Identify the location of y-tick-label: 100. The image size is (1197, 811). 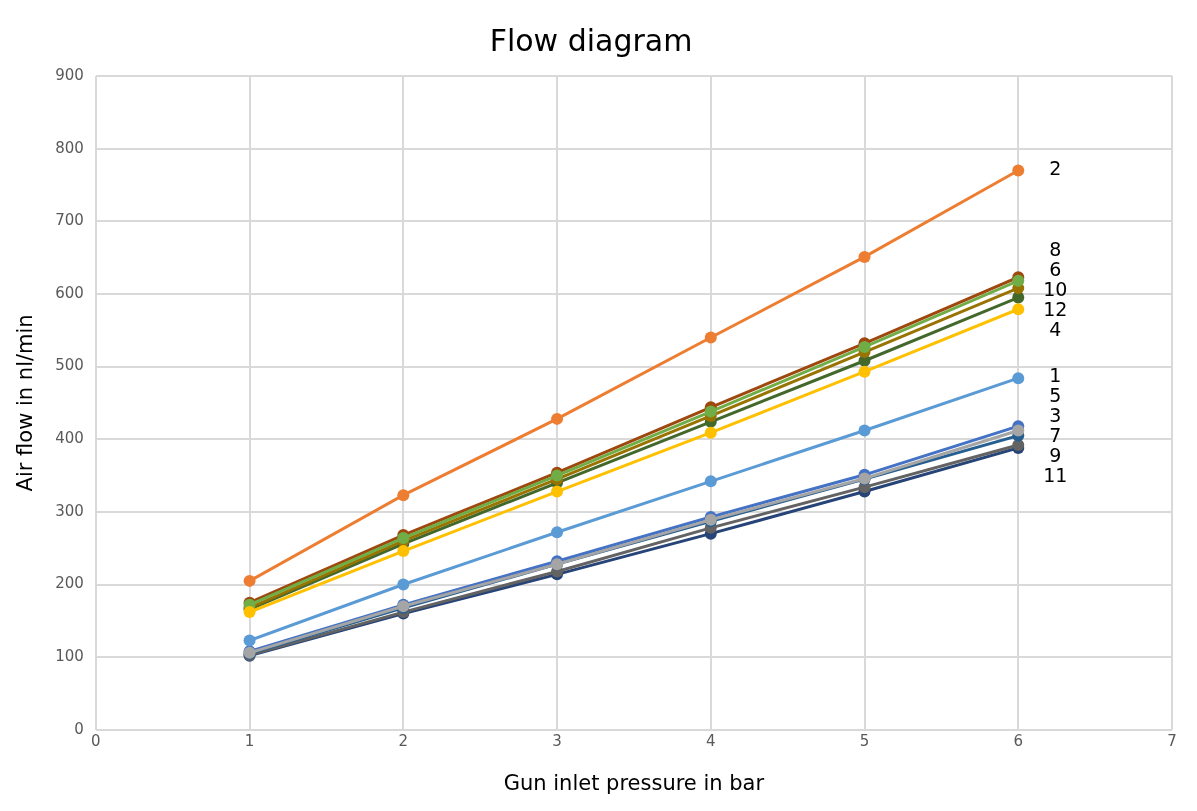
(69, 656).